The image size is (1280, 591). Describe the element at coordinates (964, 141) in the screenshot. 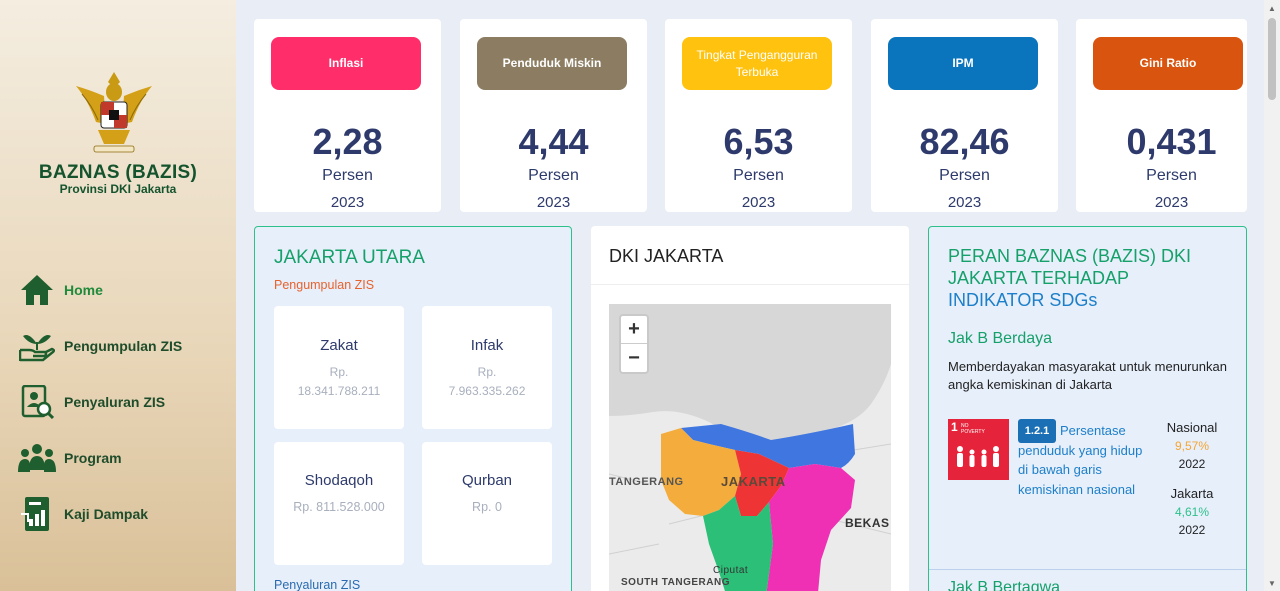

I see `stat-value: 82,46` at that location.